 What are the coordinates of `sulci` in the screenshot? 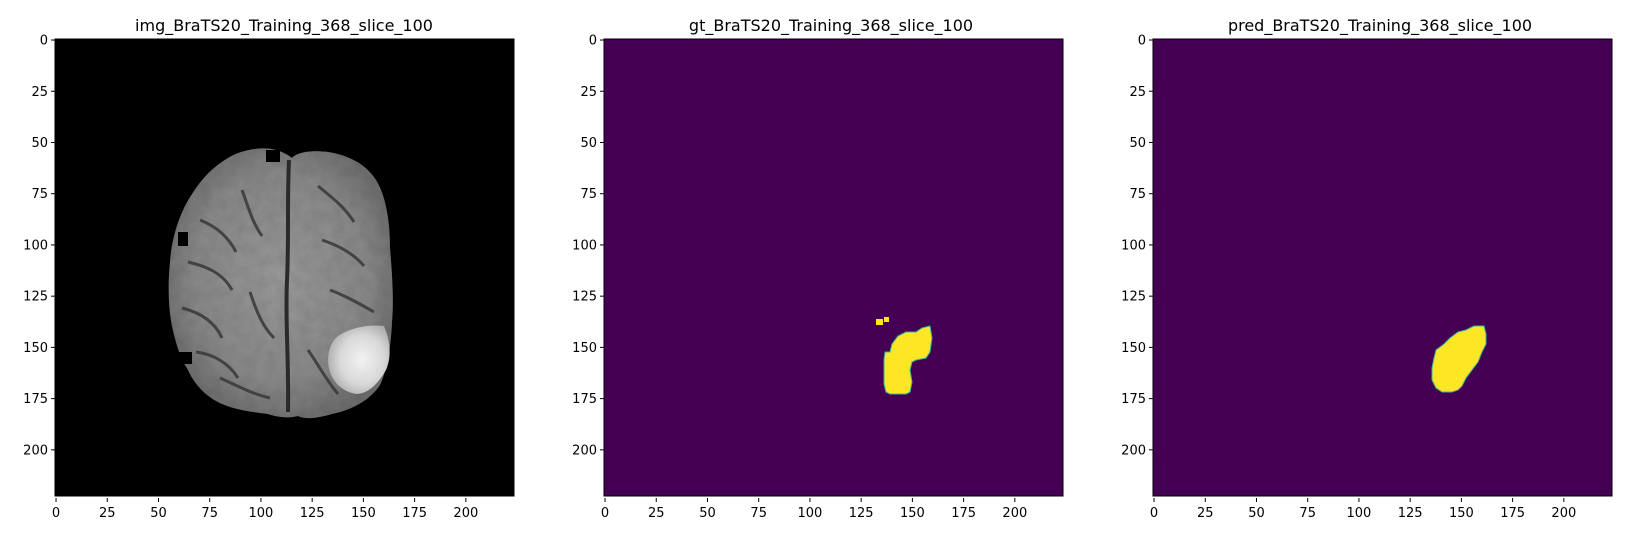 It's located at (278, 292).